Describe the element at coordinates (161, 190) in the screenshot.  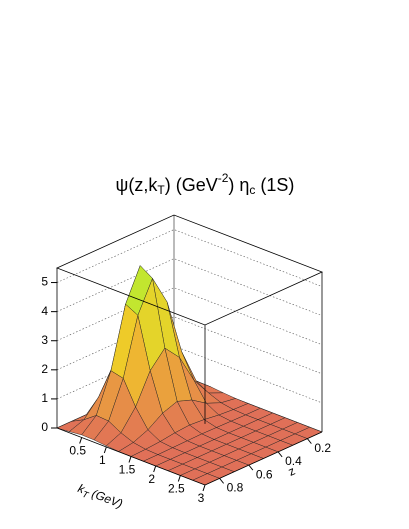
I see `title-part: T` at that location.